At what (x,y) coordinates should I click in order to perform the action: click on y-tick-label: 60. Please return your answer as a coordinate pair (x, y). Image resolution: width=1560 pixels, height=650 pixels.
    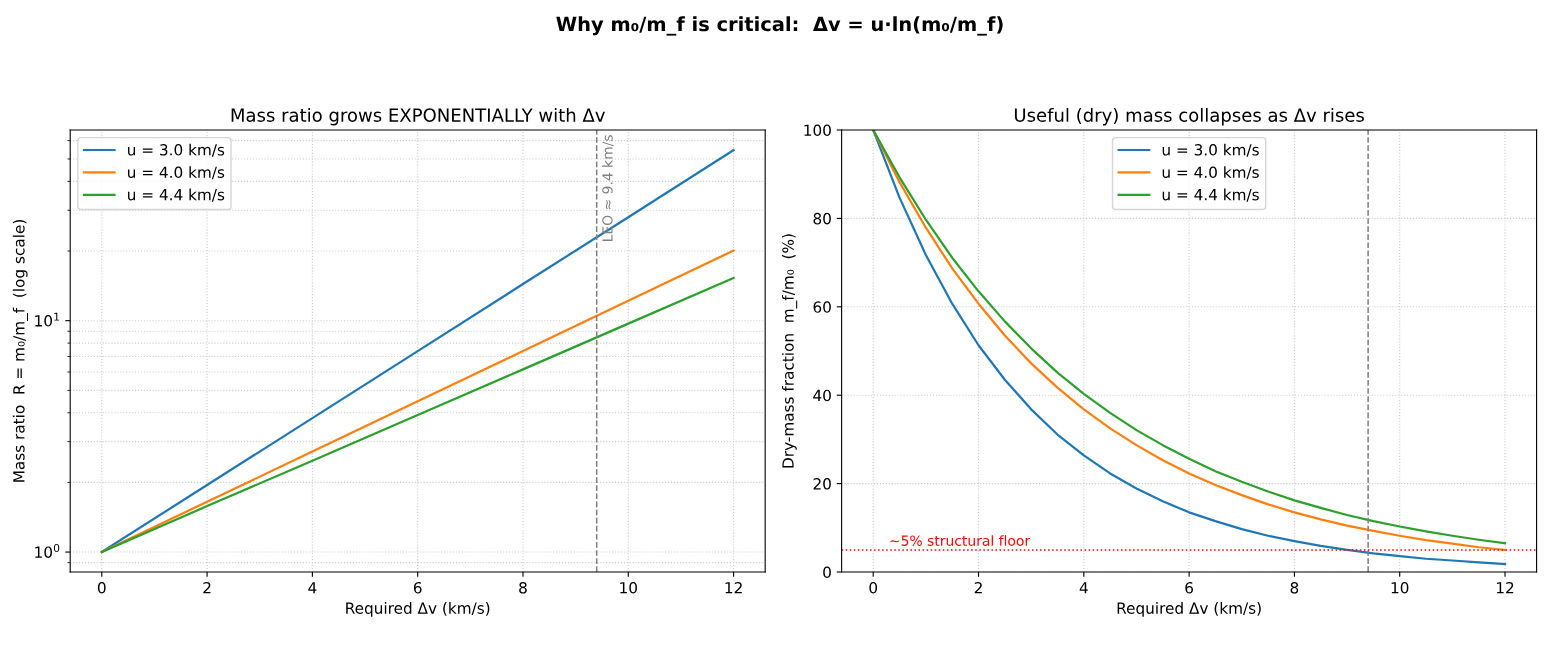
    Looking at the image, I should click on (822, 307).